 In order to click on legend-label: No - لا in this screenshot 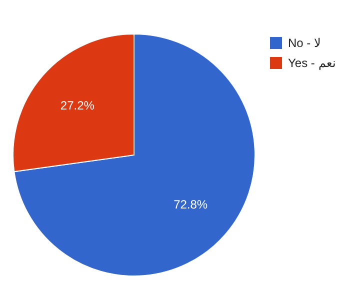, I will do `click(305, 43)`.